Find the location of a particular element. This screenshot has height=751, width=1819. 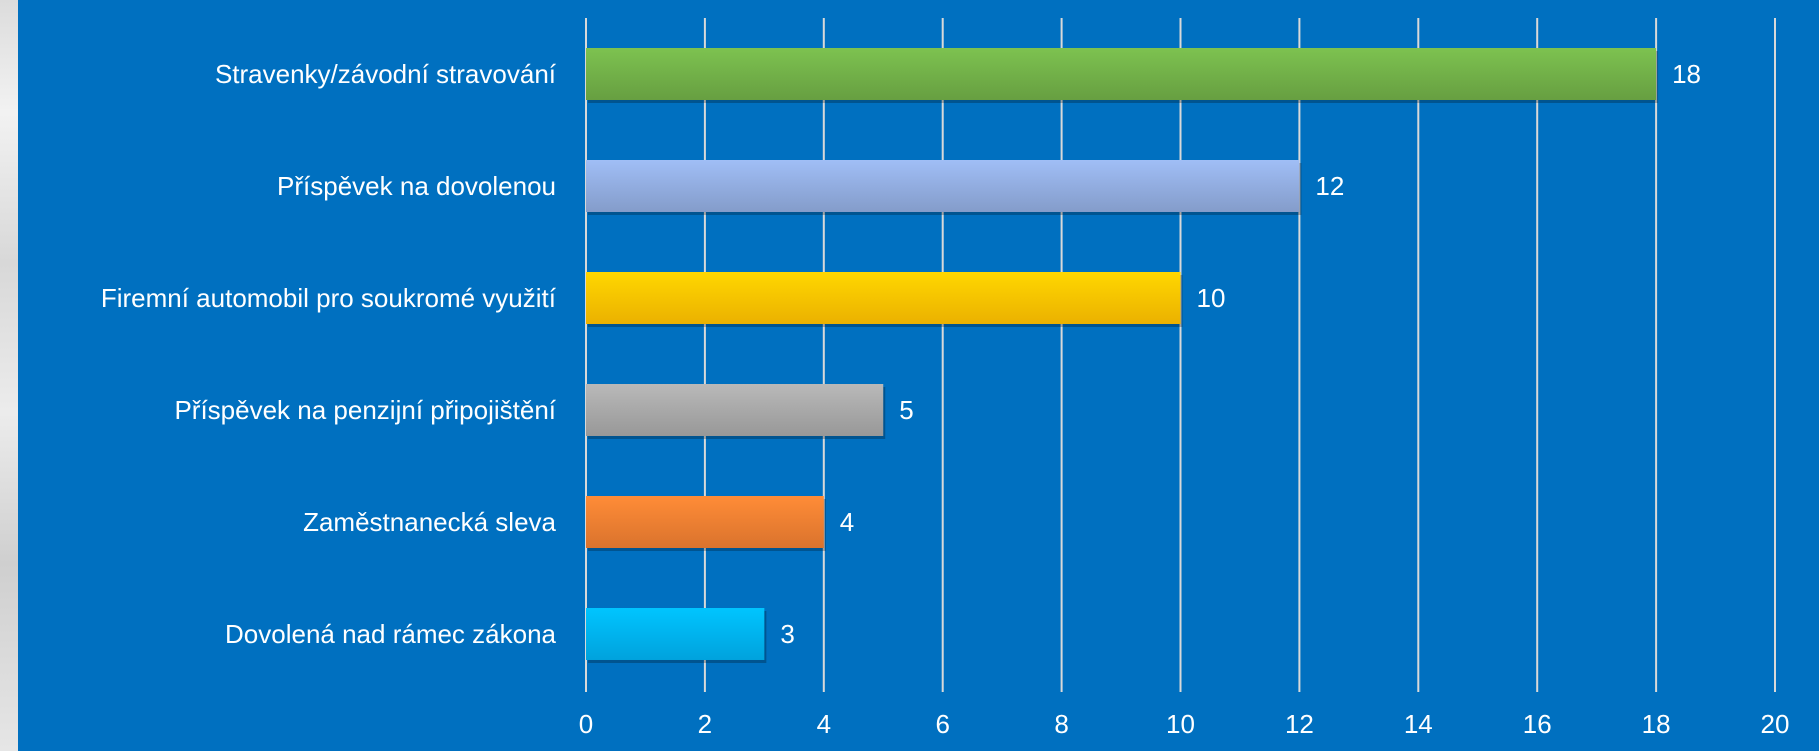

x-tick-label: 12 is located at coordinates (1299, 724).